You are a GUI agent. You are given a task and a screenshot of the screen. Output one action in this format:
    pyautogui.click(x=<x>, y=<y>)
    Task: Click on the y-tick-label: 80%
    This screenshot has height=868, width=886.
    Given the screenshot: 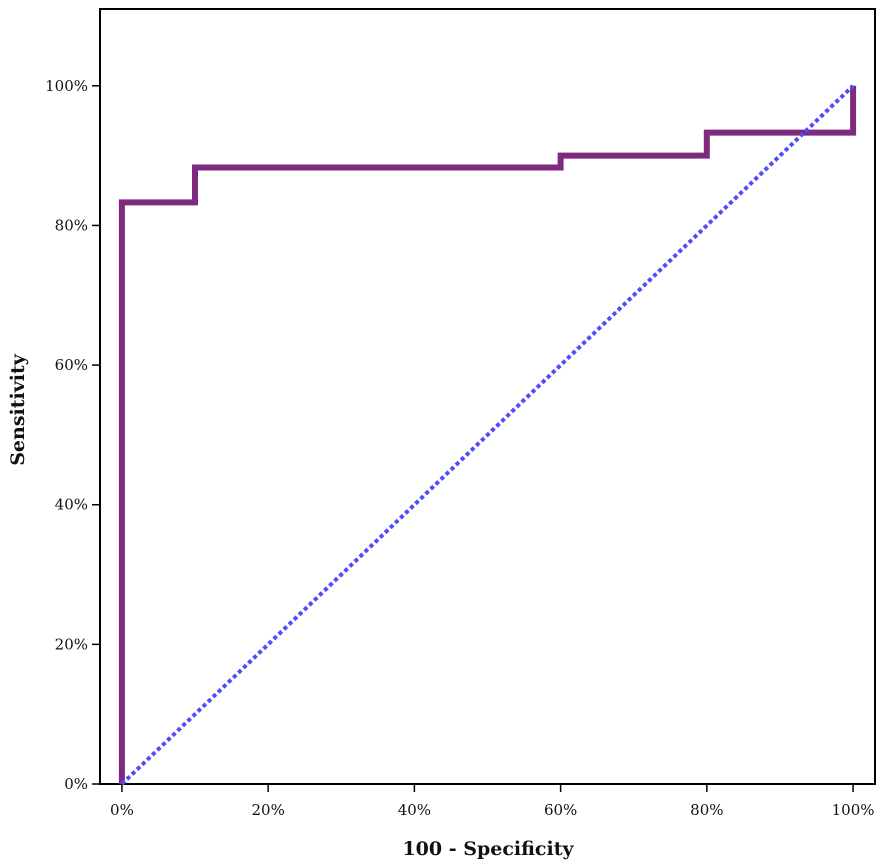 What is the action you would take?
    pyautogui.click(x=71, y=225)
    